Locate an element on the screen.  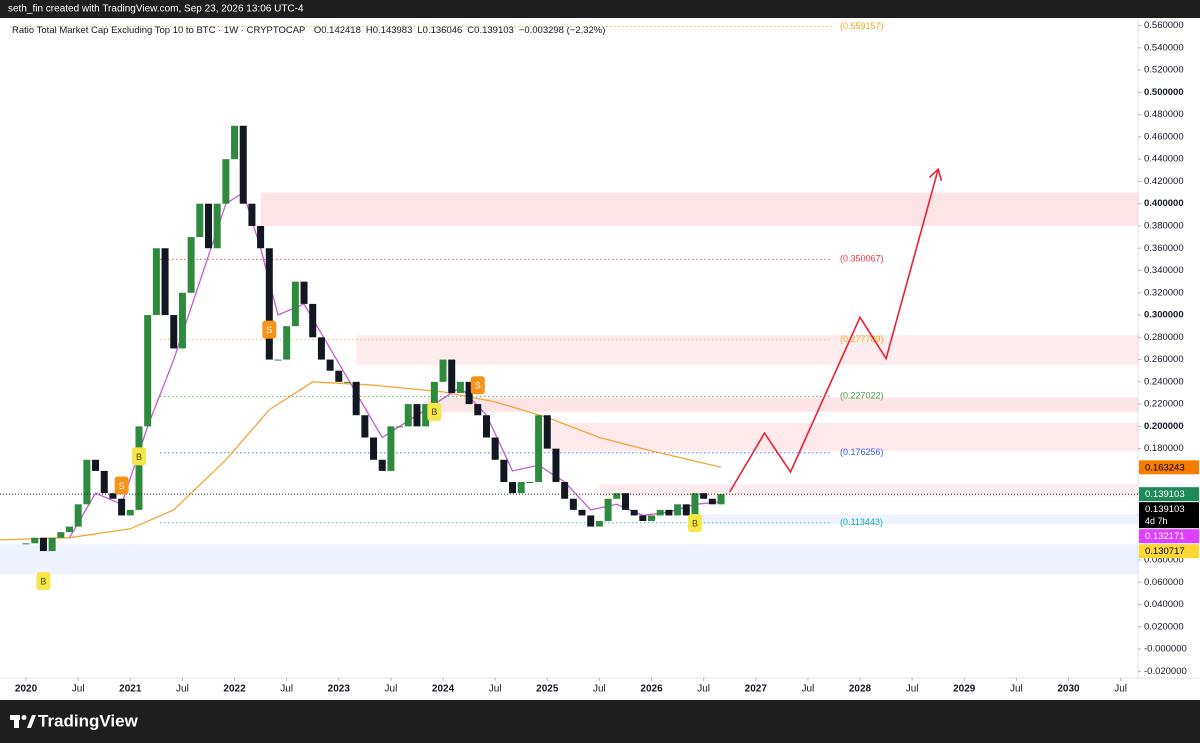
y-tick-label: 0.400000 is located at coordinates (1164, 203).